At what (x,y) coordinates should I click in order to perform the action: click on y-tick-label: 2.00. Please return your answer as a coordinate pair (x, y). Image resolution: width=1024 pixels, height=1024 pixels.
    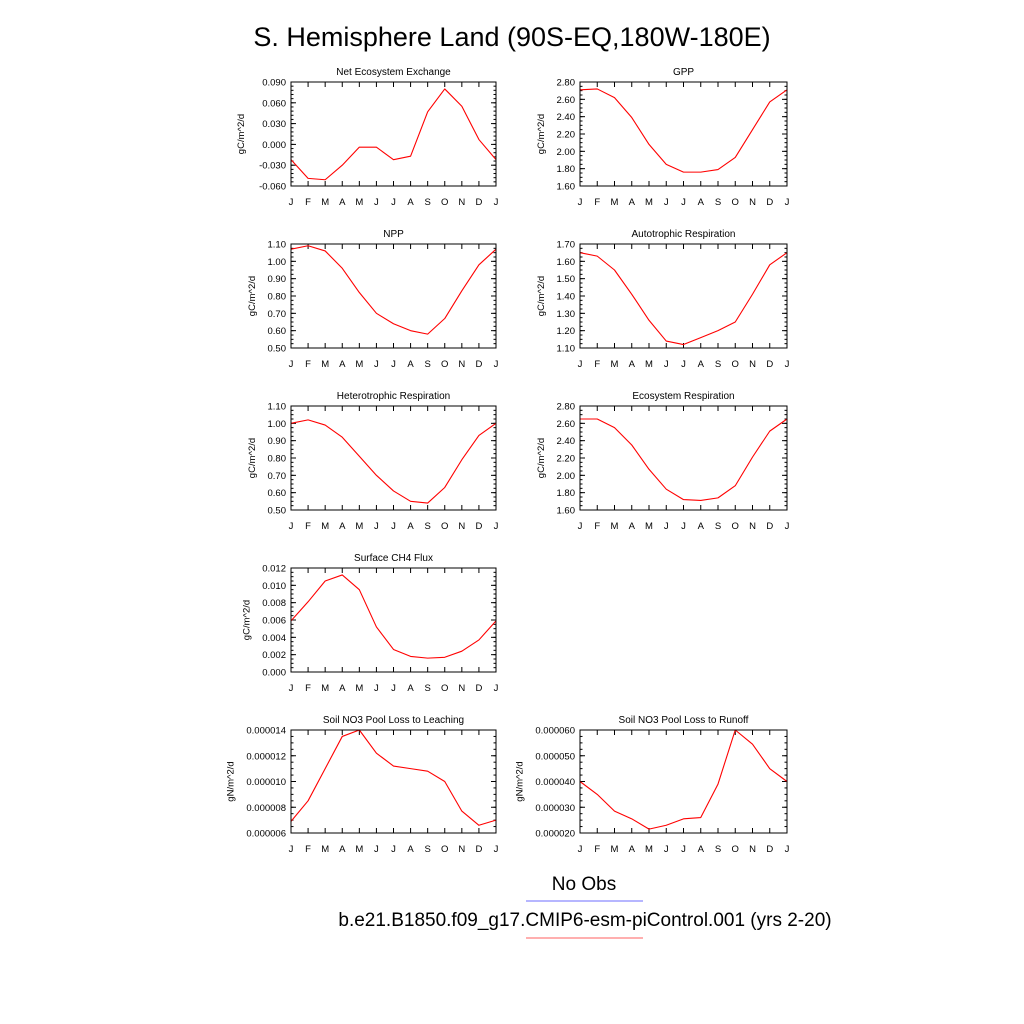
    Looking at the image, I should click on (566, 152).